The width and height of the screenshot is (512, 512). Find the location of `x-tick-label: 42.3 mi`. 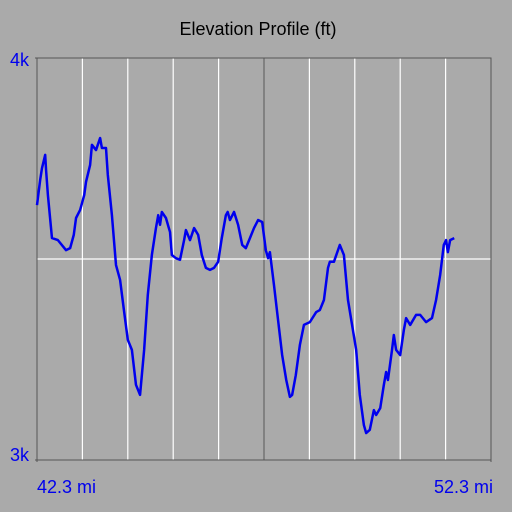

x-tick-label: 42.3 mi is located at coordinates (66, 487).